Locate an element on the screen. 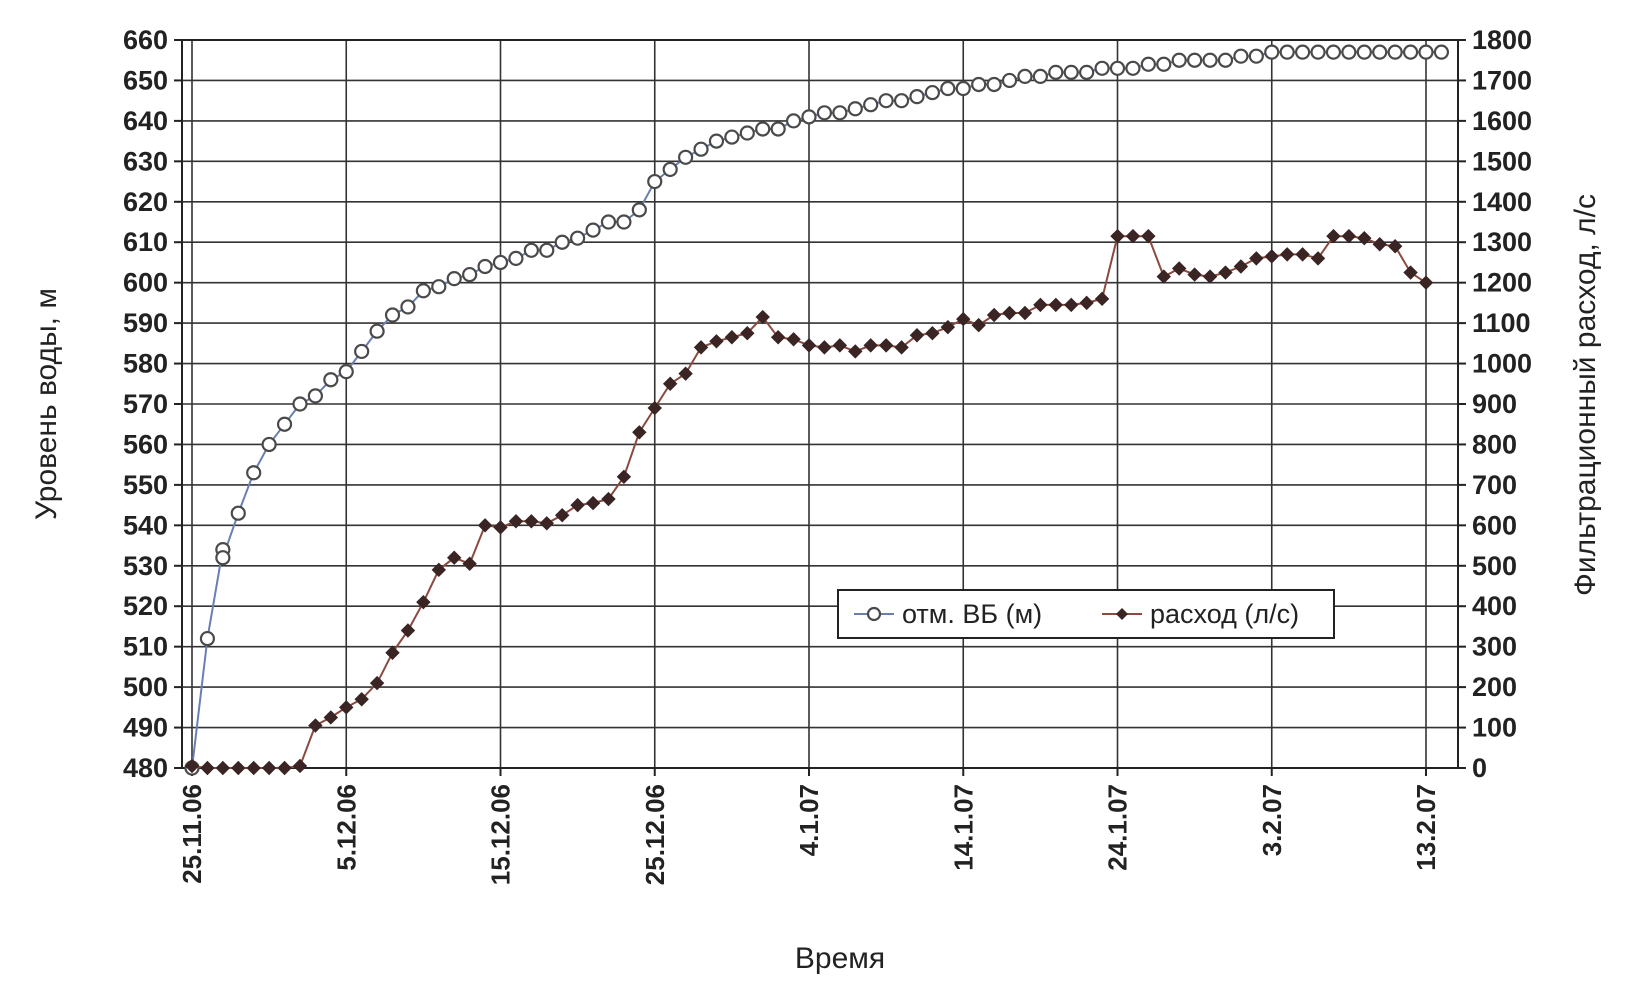  y-left-tick-label: 530 is located at coordinates (145, 566).